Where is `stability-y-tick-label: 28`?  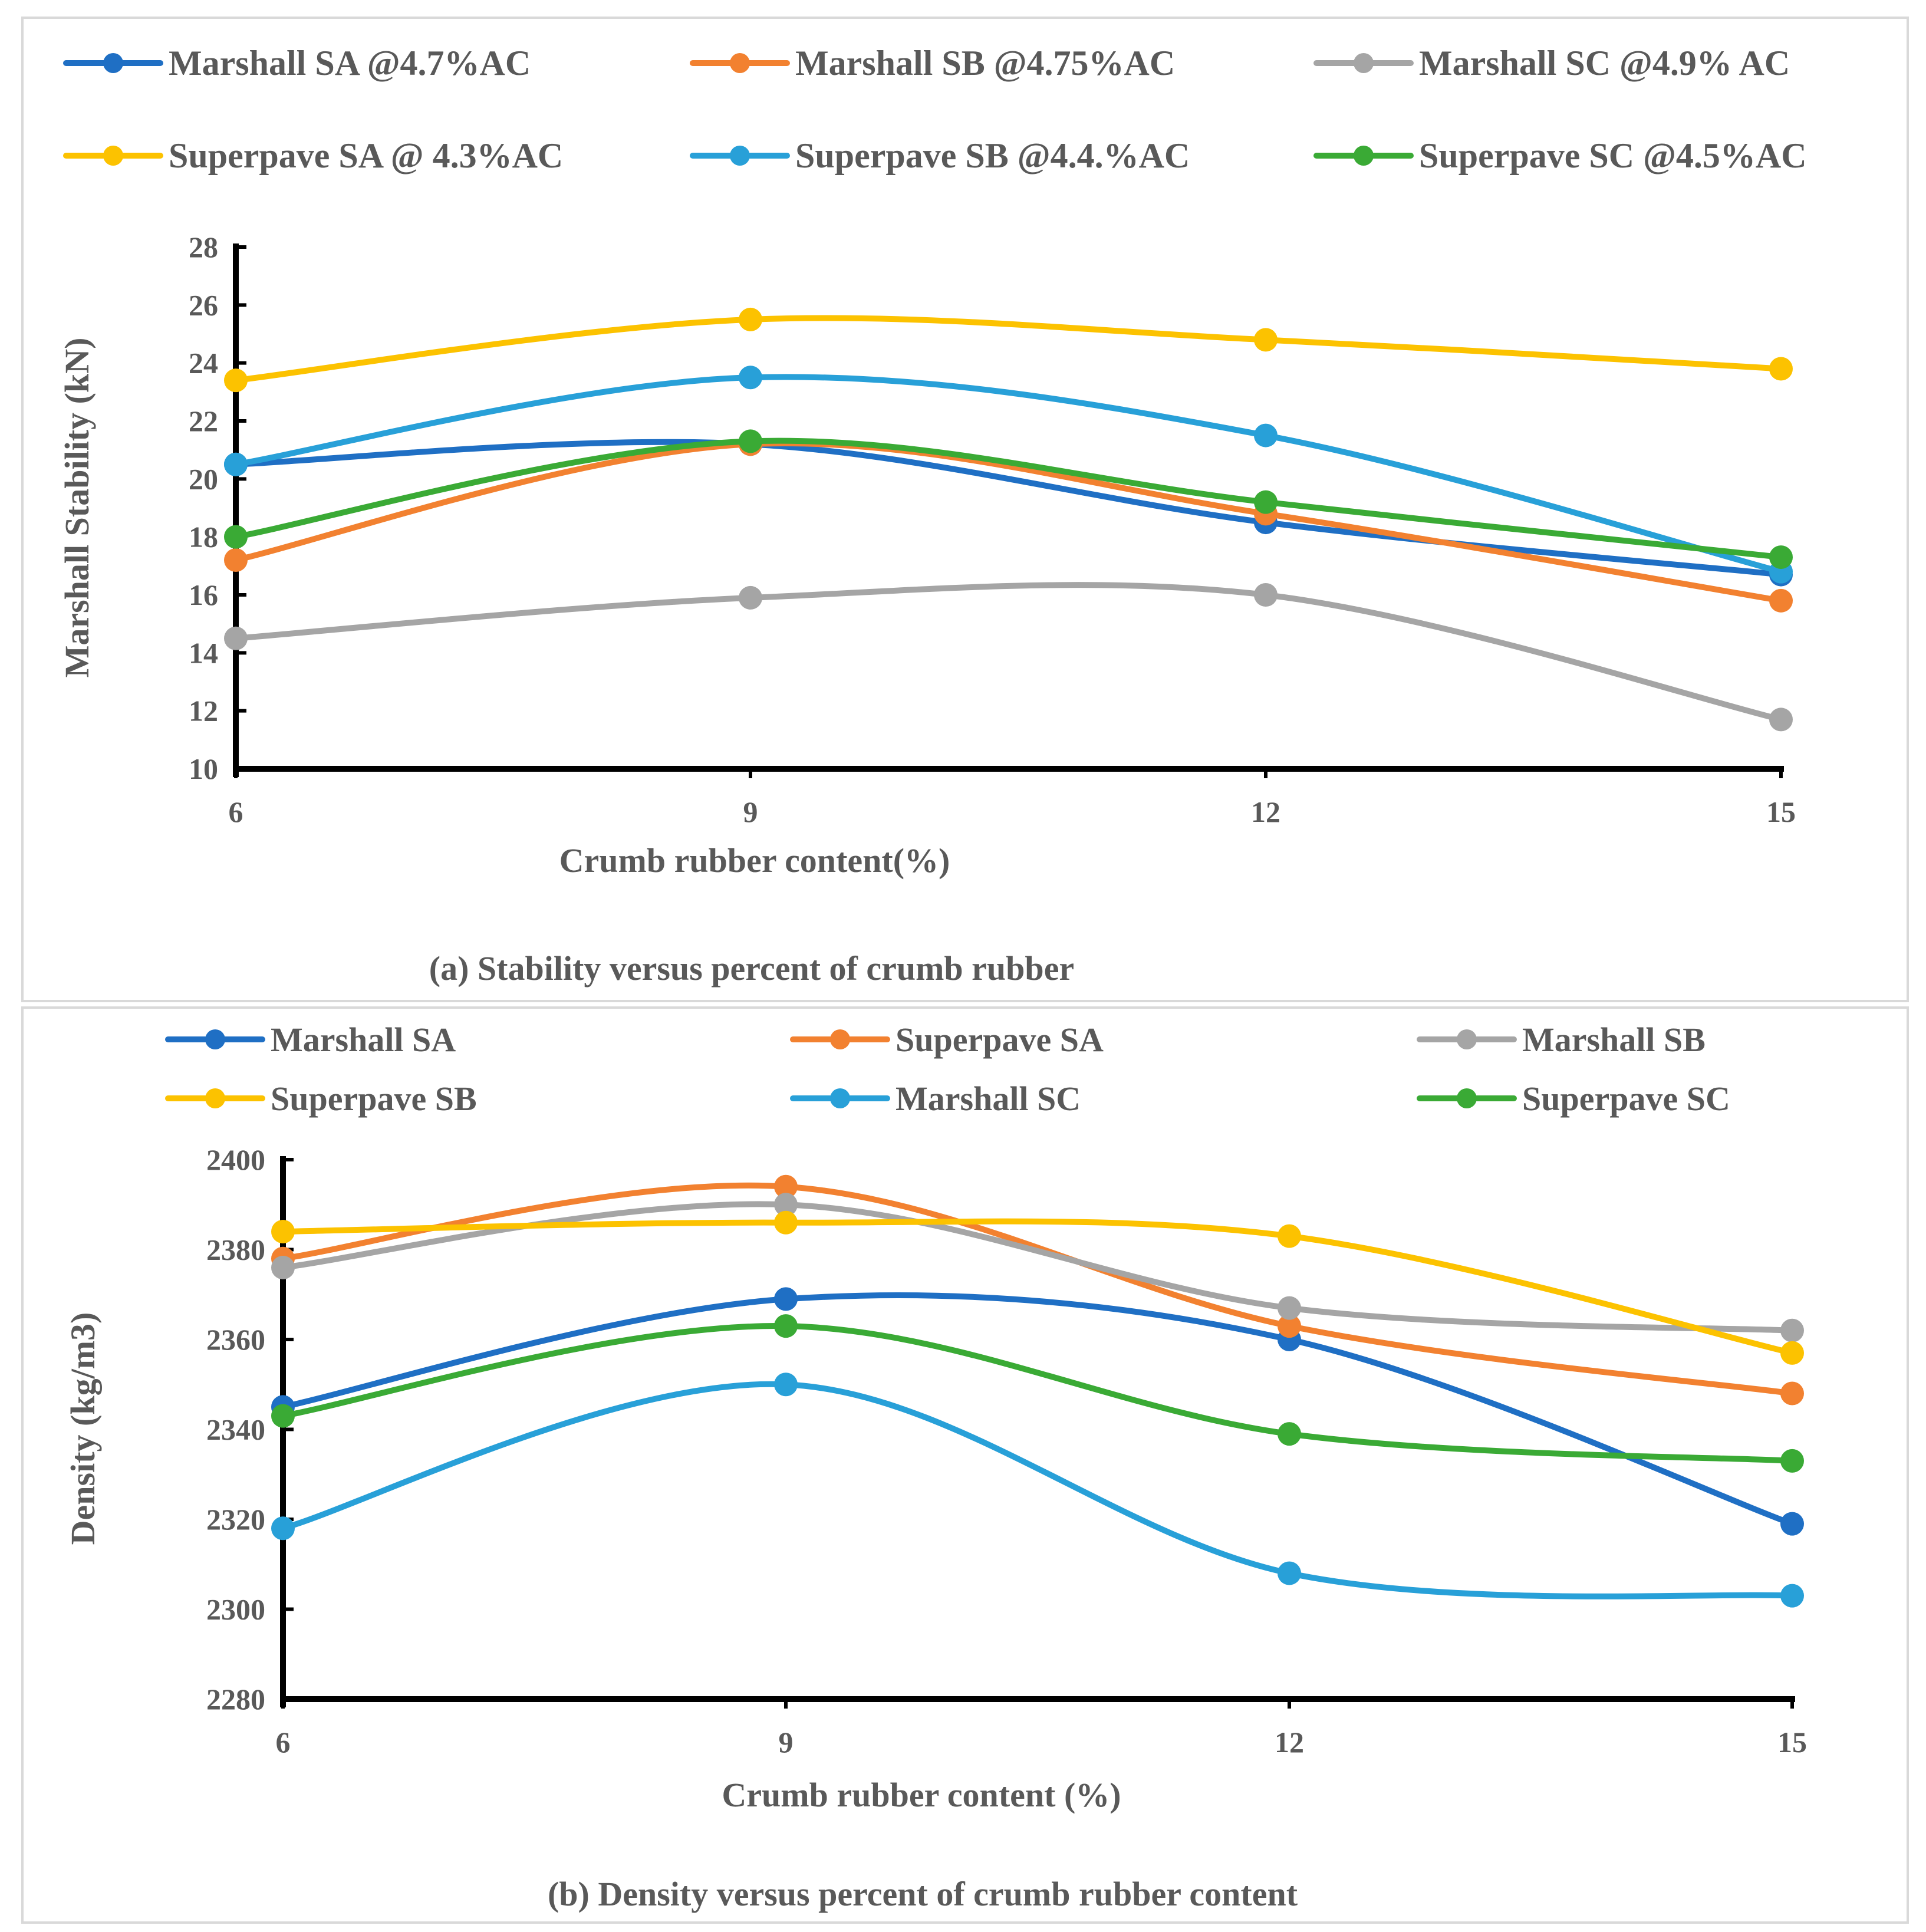 stability-y-tick-label: 28 is located at coordinates (203, 248).